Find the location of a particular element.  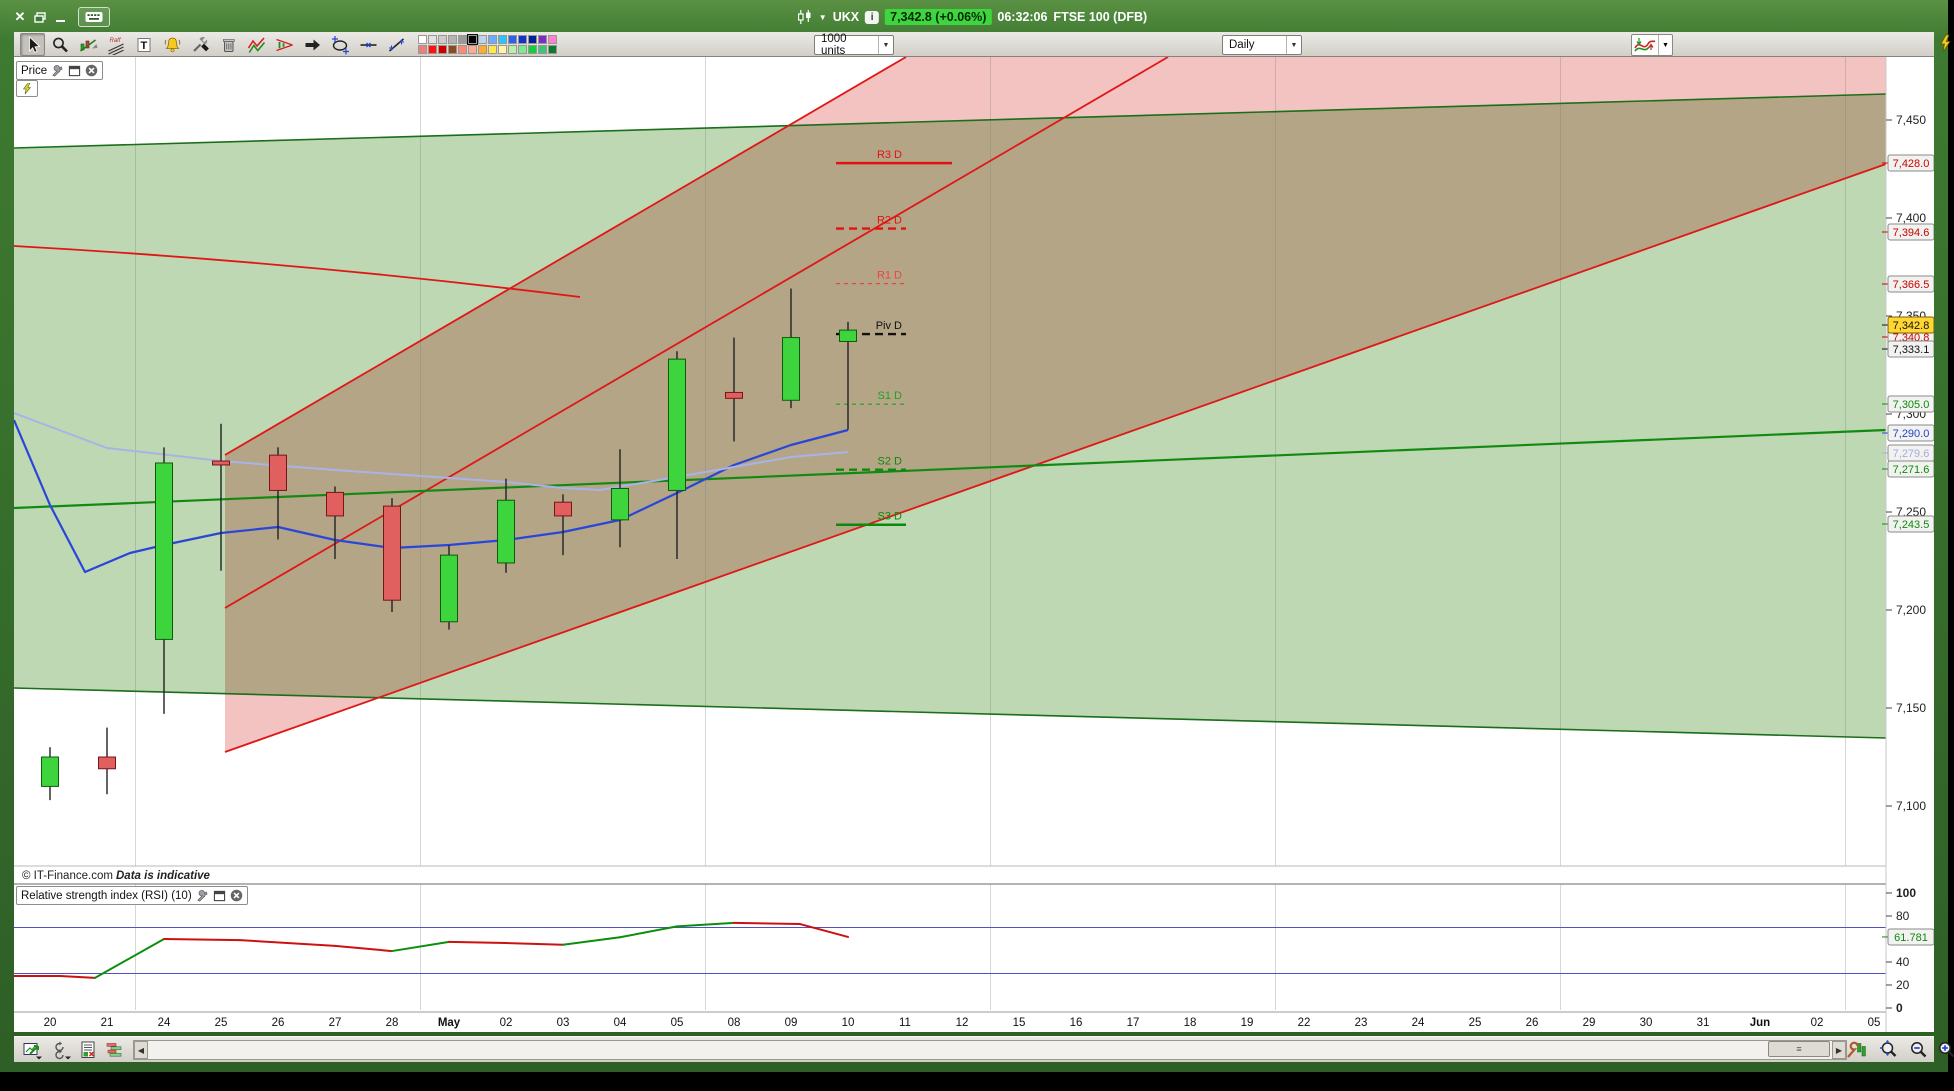

axis-price-tag: 61.781 is located at coordinates (1908, 937).